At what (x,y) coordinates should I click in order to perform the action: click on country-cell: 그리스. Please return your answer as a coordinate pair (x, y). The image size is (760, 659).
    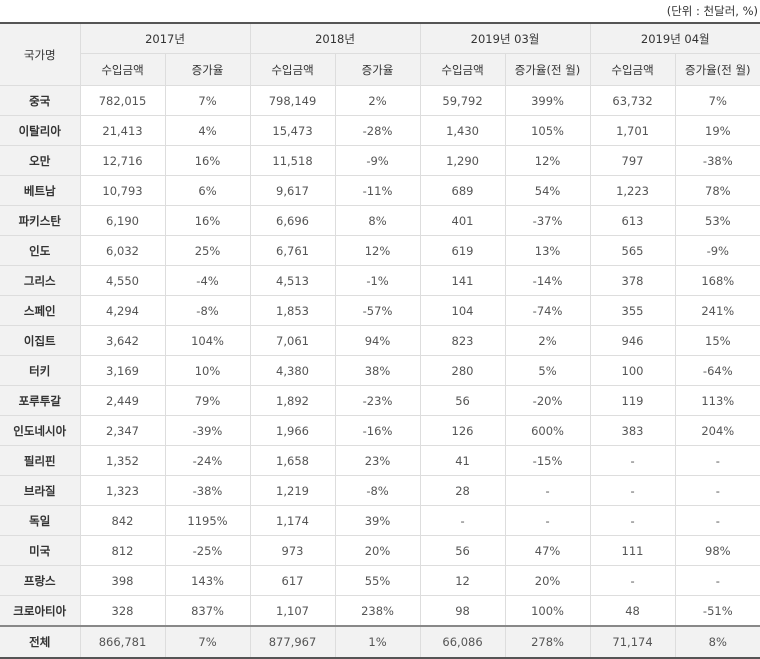
    Looking at the image, I should click on (40, 280).